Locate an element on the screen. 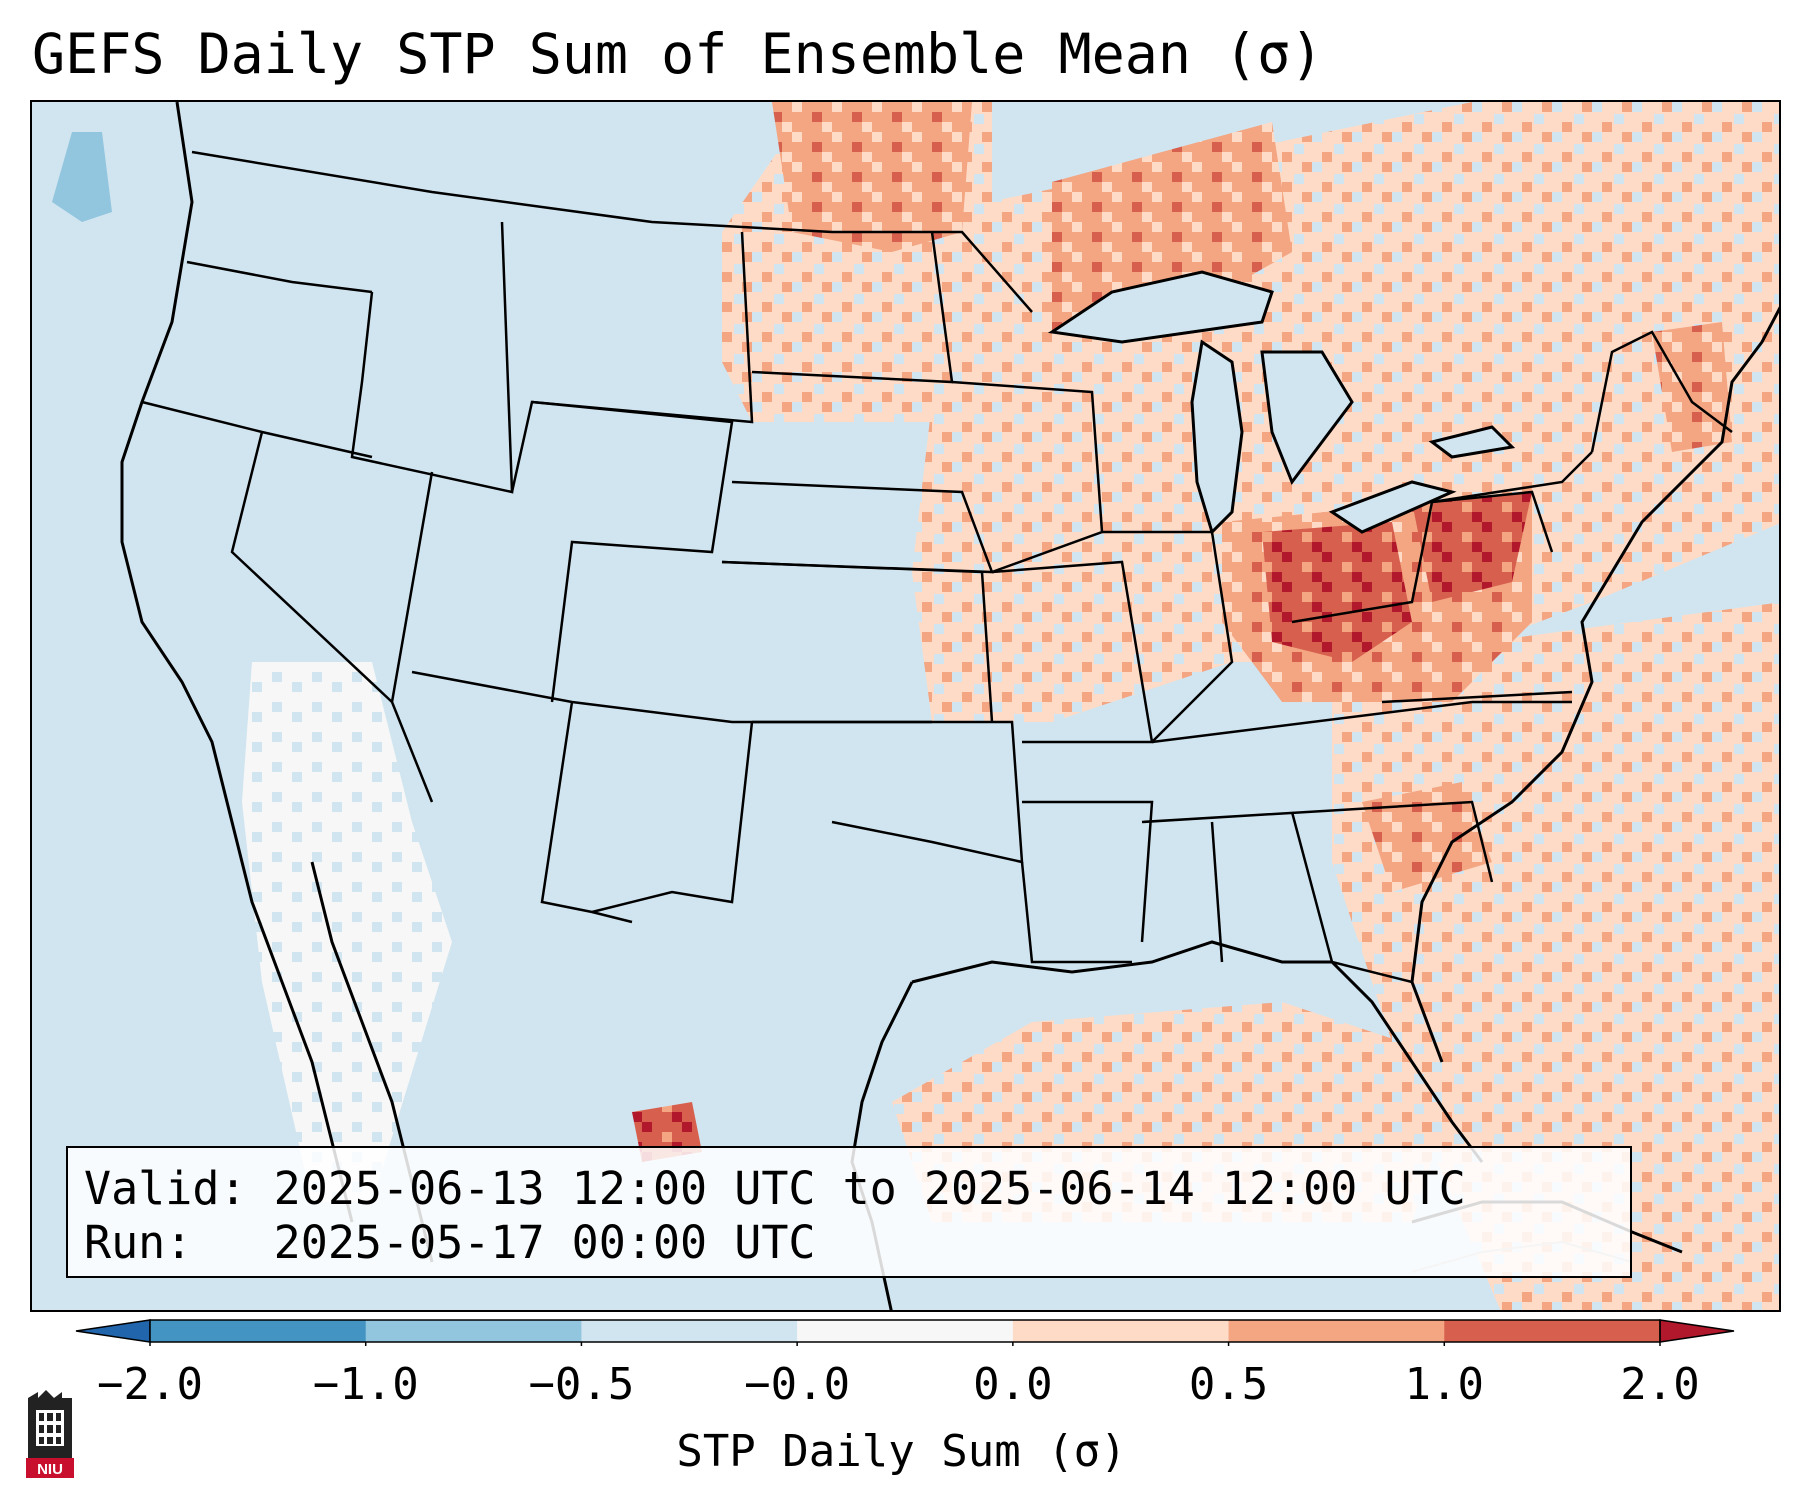 The height and width of the screenshot is (1506, 1803). colorbar-extend-high is located at coordinates (1697, 1331).